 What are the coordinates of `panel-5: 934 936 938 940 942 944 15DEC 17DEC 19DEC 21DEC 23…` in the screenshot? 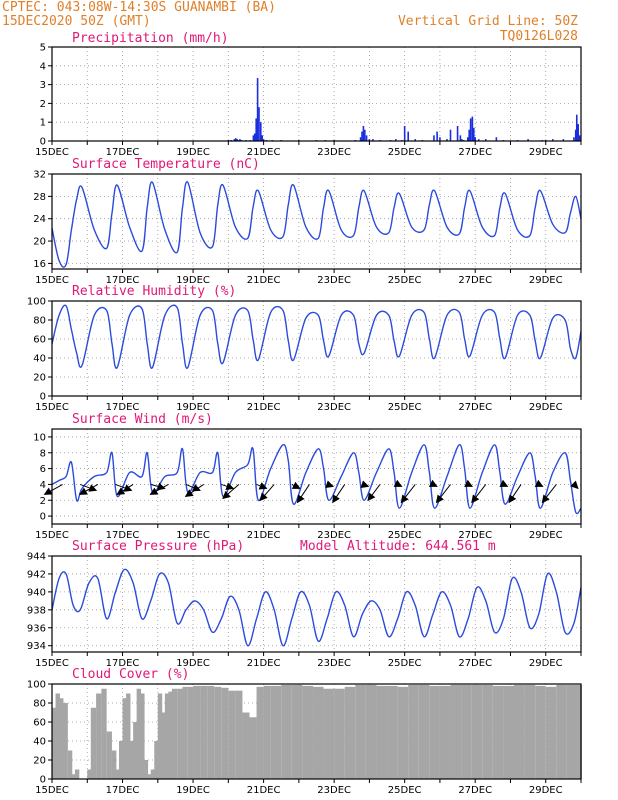 It's located at (304, 604).